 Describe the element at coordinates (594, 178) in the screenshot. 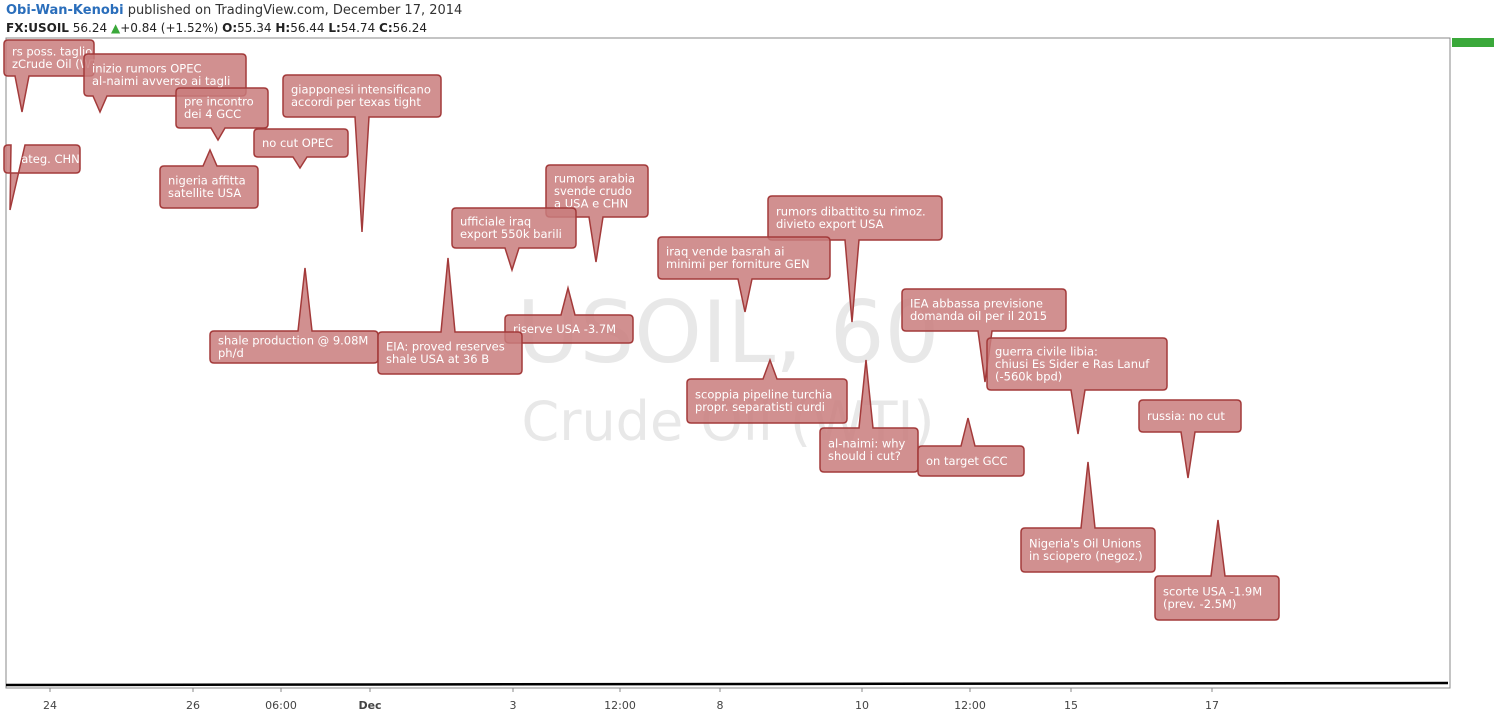

I see `annotation-text: rumors arabia` at that location.